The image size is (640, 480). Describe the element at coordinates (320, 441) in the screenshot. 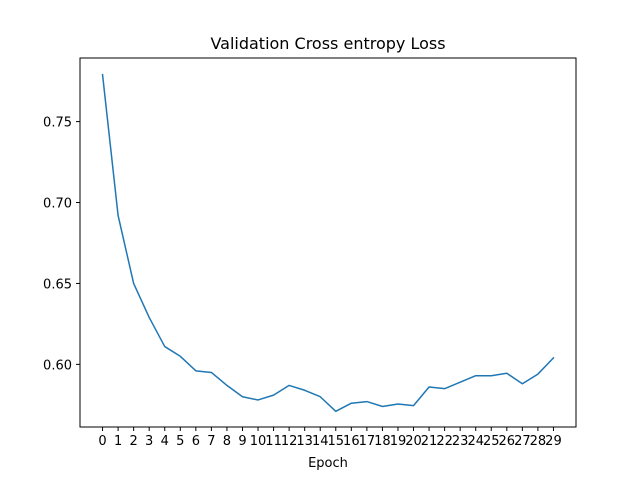

I see `x-tick-label: 14` at that location.